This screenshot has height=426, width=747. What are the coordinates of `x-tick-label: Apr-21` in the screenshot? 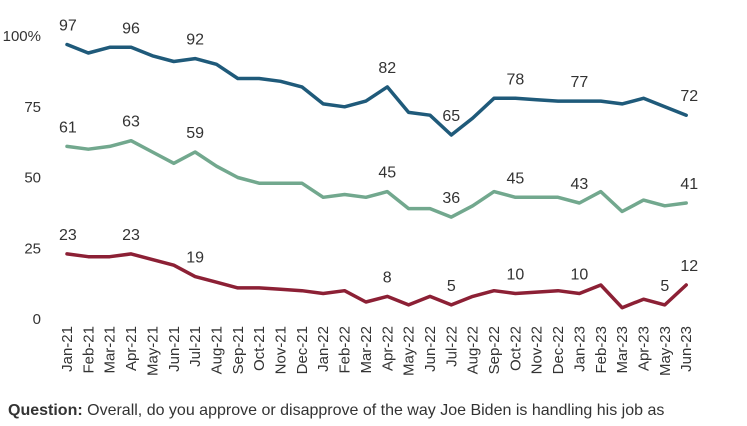 It's located at (131, 348).